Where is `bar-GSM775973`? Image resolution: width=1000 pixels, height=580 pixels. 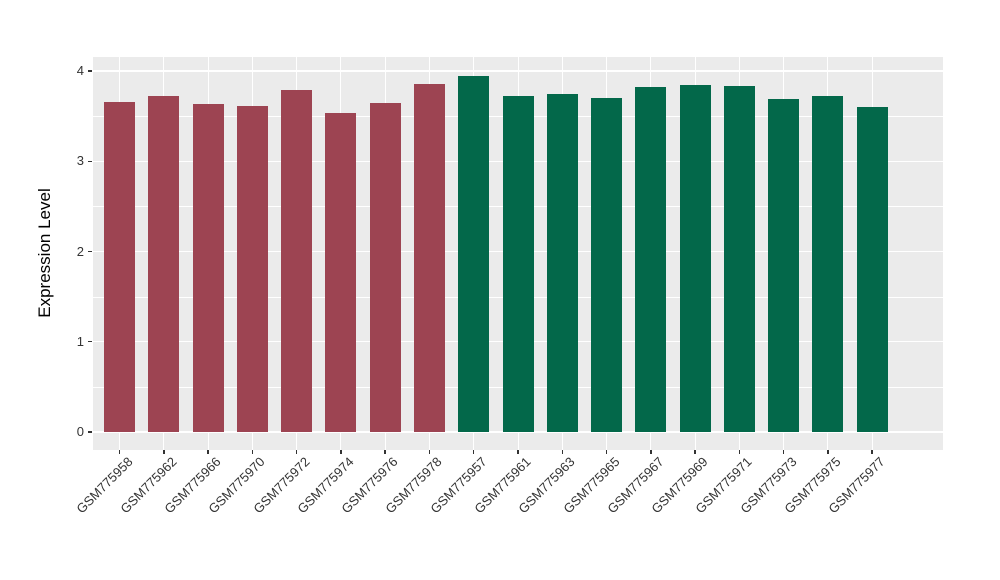
bar-GSM775973 is located at coordinates (784, 265).